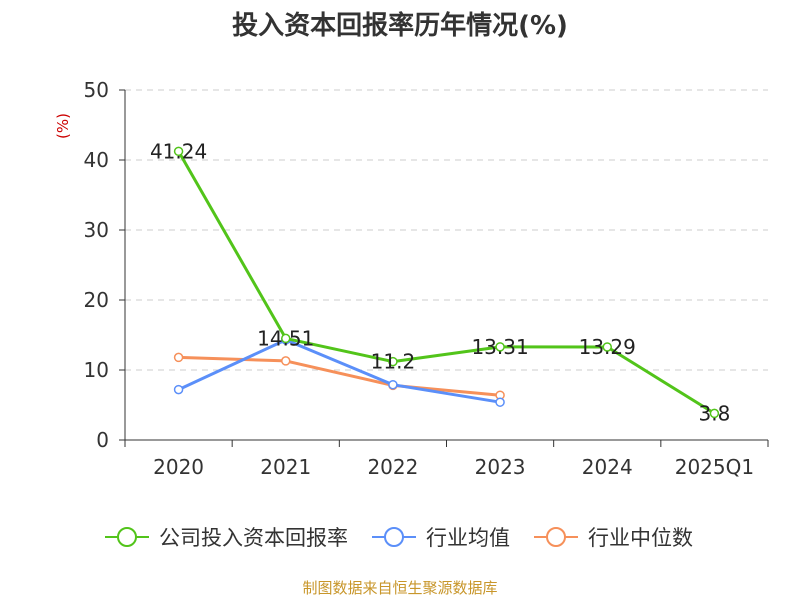  What do you see at coordinates (96, 230) in the screenshot?
I see `y-tick-label: 30` at bounding box center [96, 230].